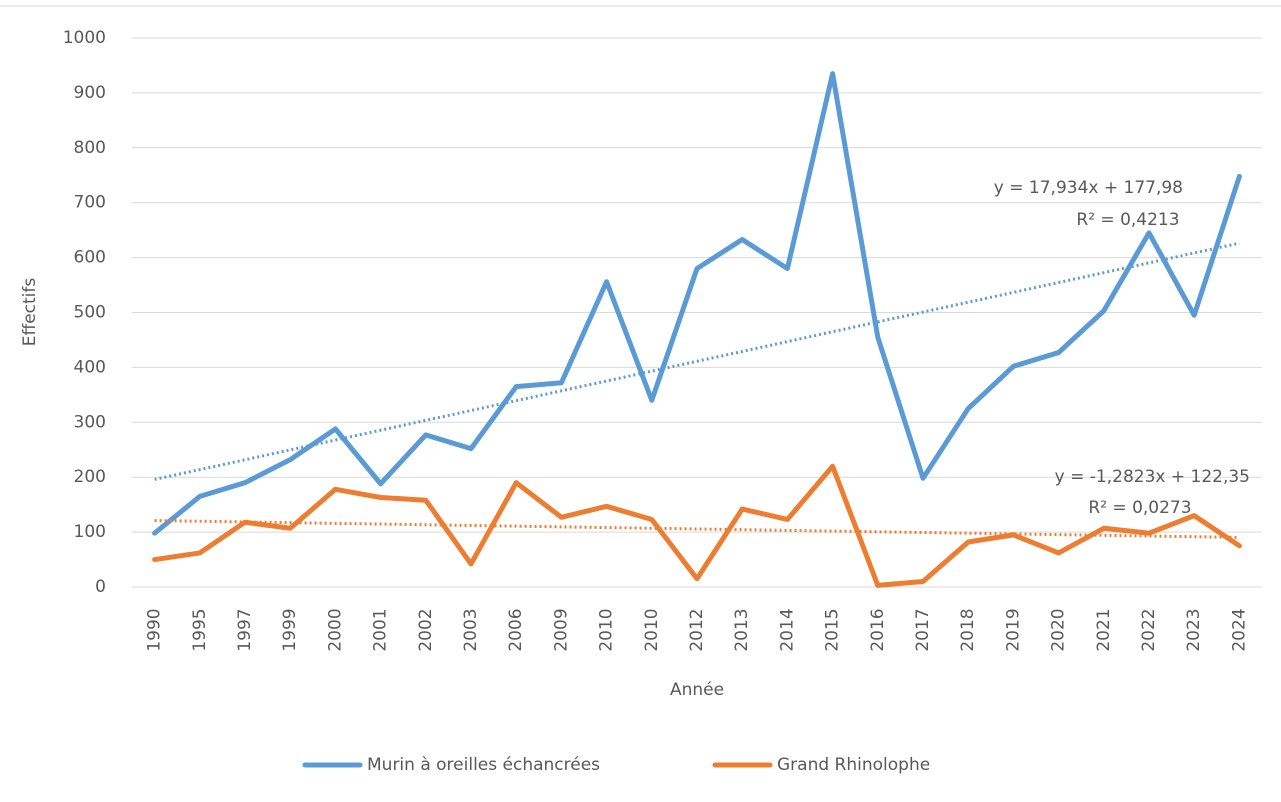  What do you see at coordinates (100, 587) in the screenshot?
I see `y-tick-label: 0` at bounding box center [100, 587].